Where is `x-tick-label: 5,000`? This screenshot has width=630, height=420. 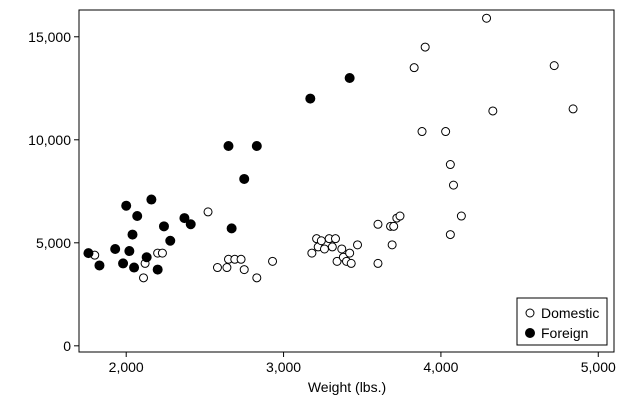 x-tick-label: 5,000 is located at coordinates (598, 367).